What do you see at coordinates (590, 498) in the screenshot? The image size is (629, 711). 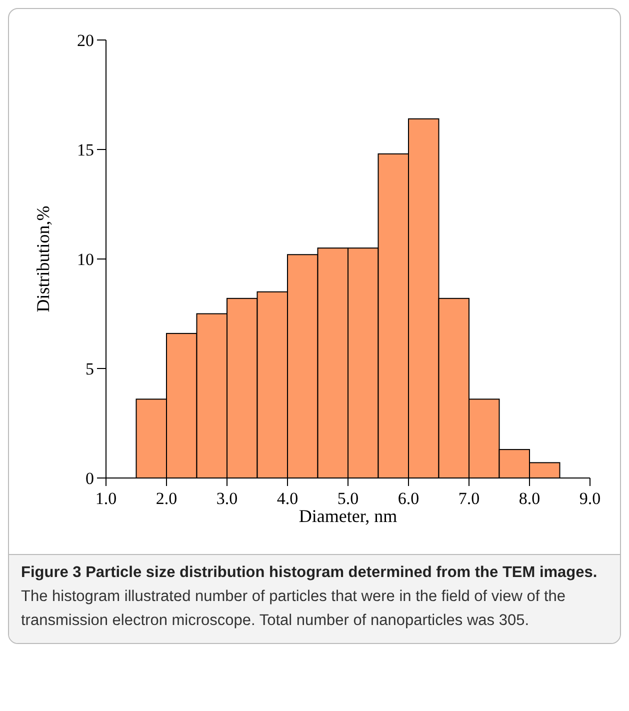 I see `x-tick-label: 9.0` at bounding box center [590, 498].